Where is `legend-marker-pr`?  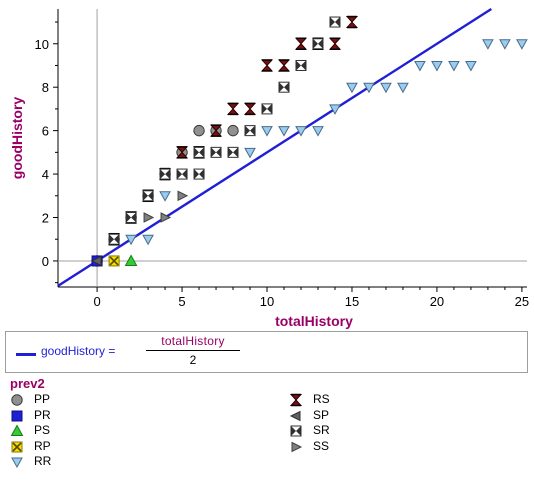
legend-marker-pr is located at coordinates (17, 415).